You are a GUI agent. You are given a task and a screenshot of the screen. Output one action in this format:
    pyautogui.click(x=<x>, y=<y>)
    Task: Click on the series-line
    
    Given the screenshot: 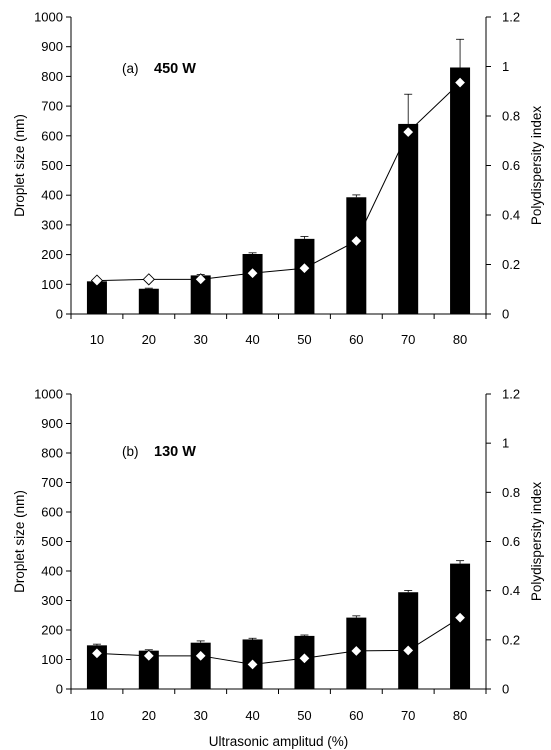 What is the action you would take?
    pyautogui.click(x=278, y=641)
    